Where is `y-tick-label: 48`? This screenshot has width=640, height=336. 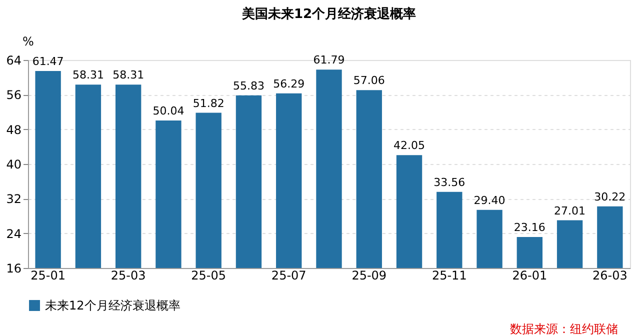
y-tick-label: 48 is located at coordinates (14, 129).